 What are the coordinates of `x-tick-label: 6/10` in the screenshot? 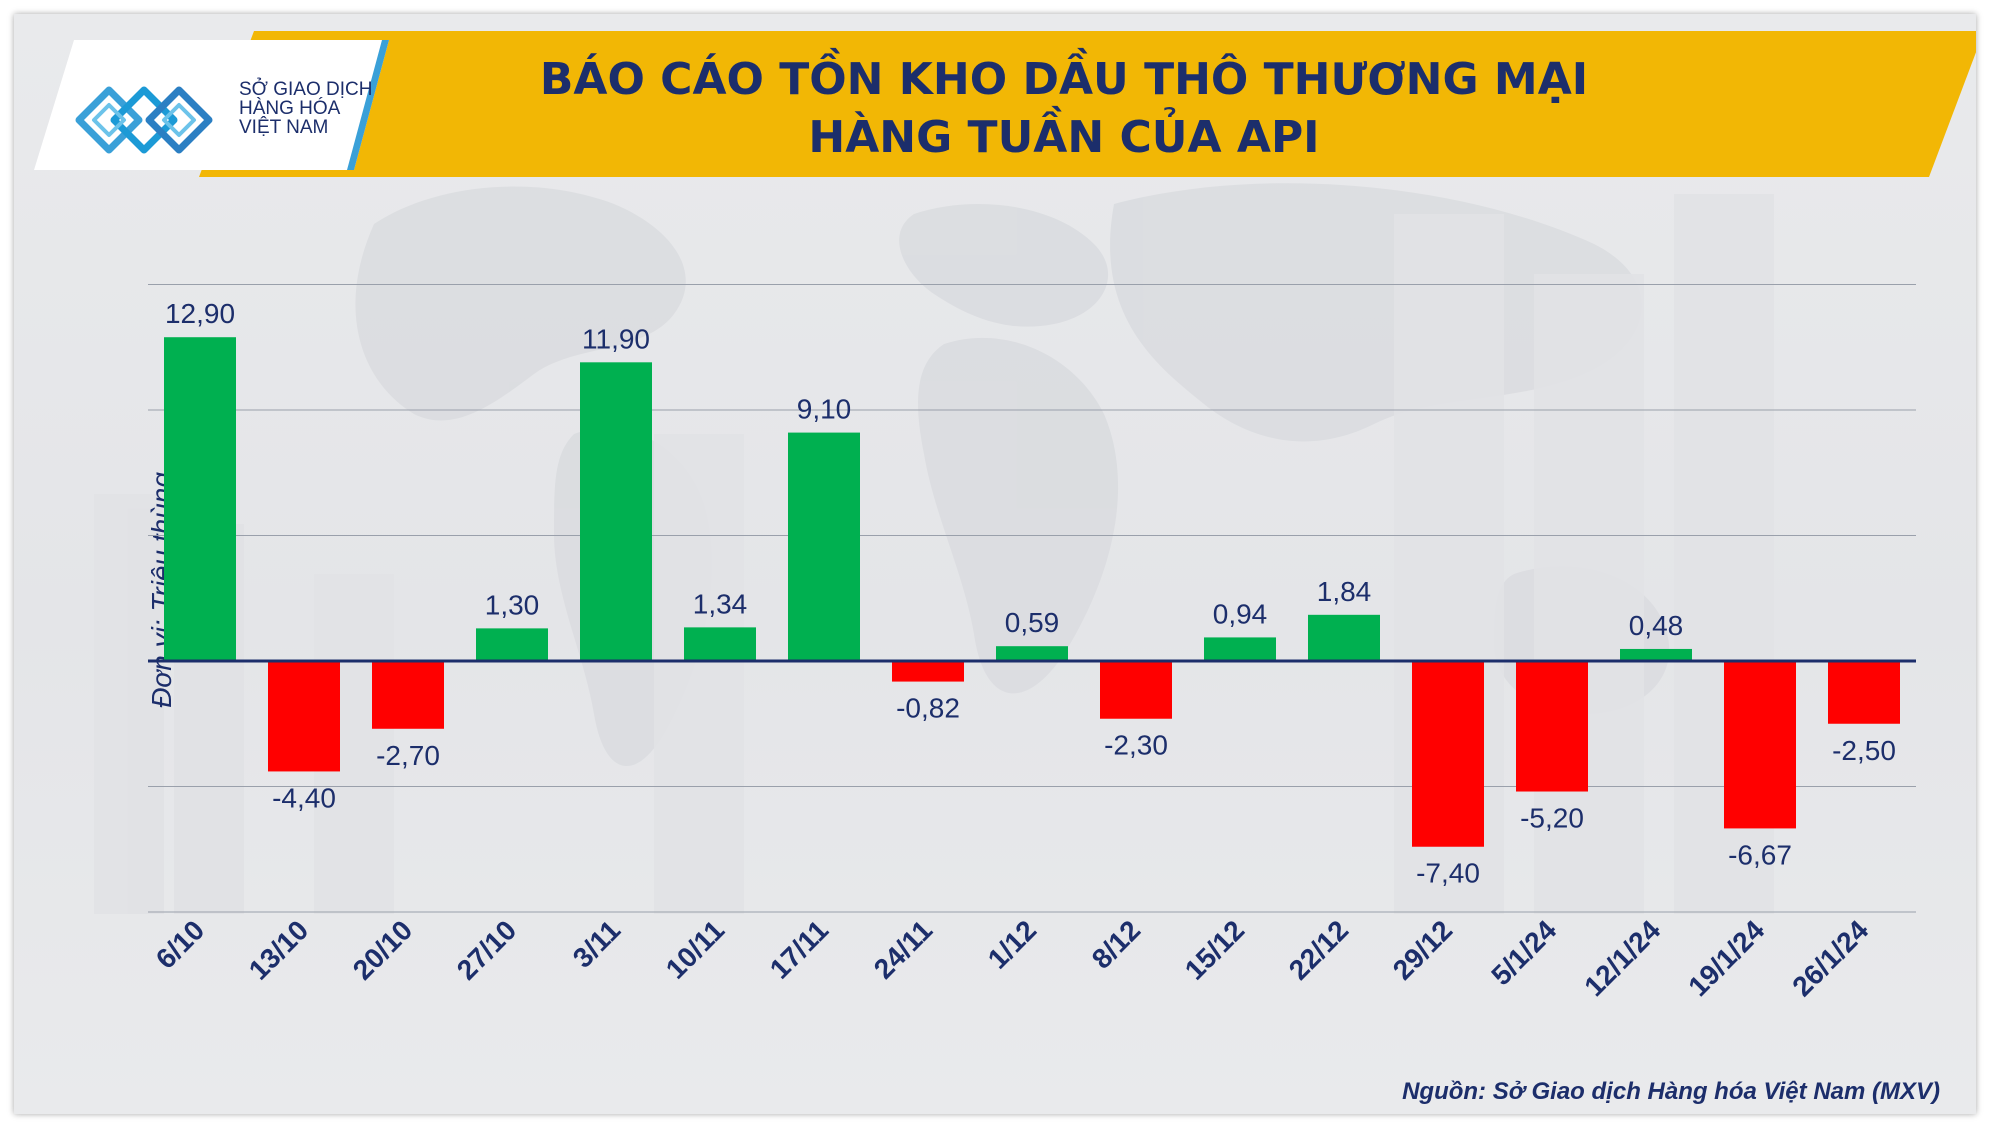 It's located at (180, 944).